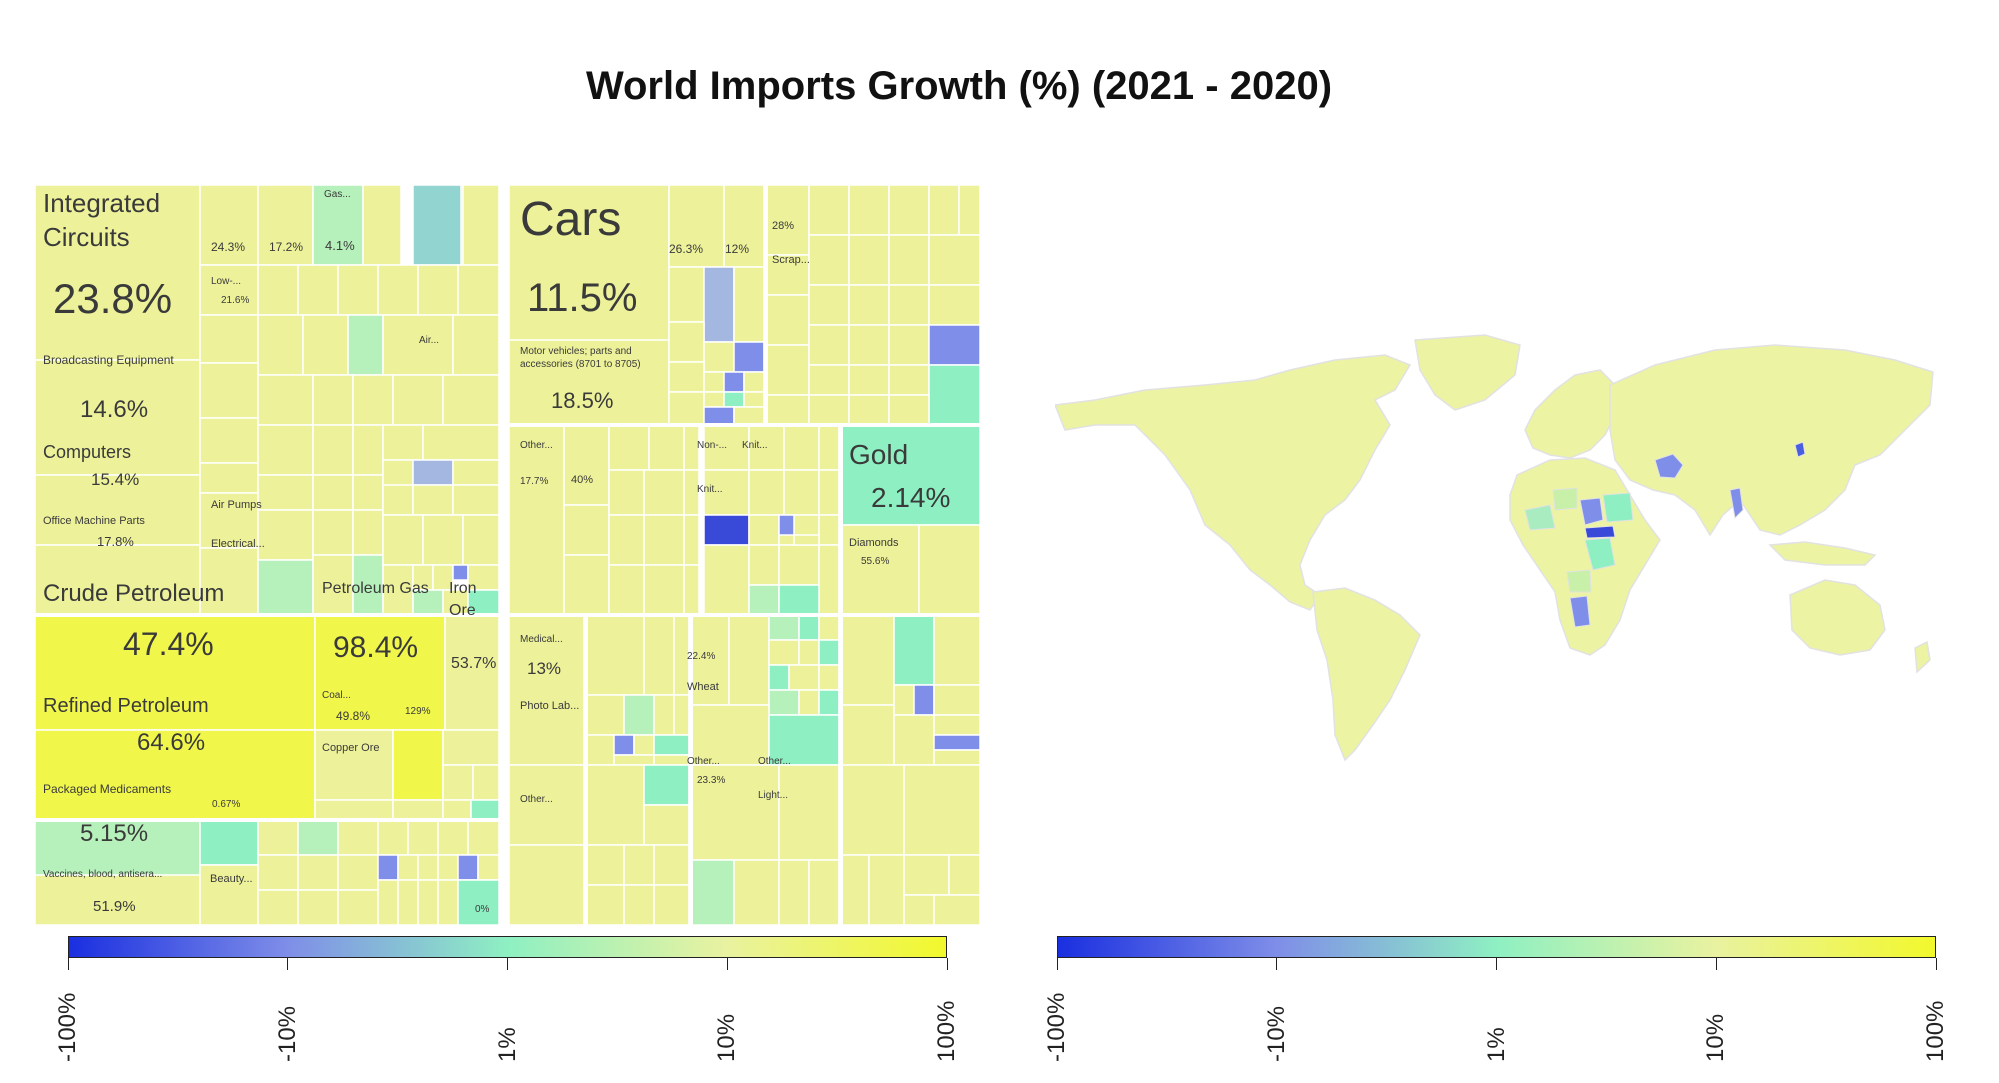 This screenshot has width=1999, height=1083. I want to click on tile-label-iron-ore-2: Ore, so click(462, 610).